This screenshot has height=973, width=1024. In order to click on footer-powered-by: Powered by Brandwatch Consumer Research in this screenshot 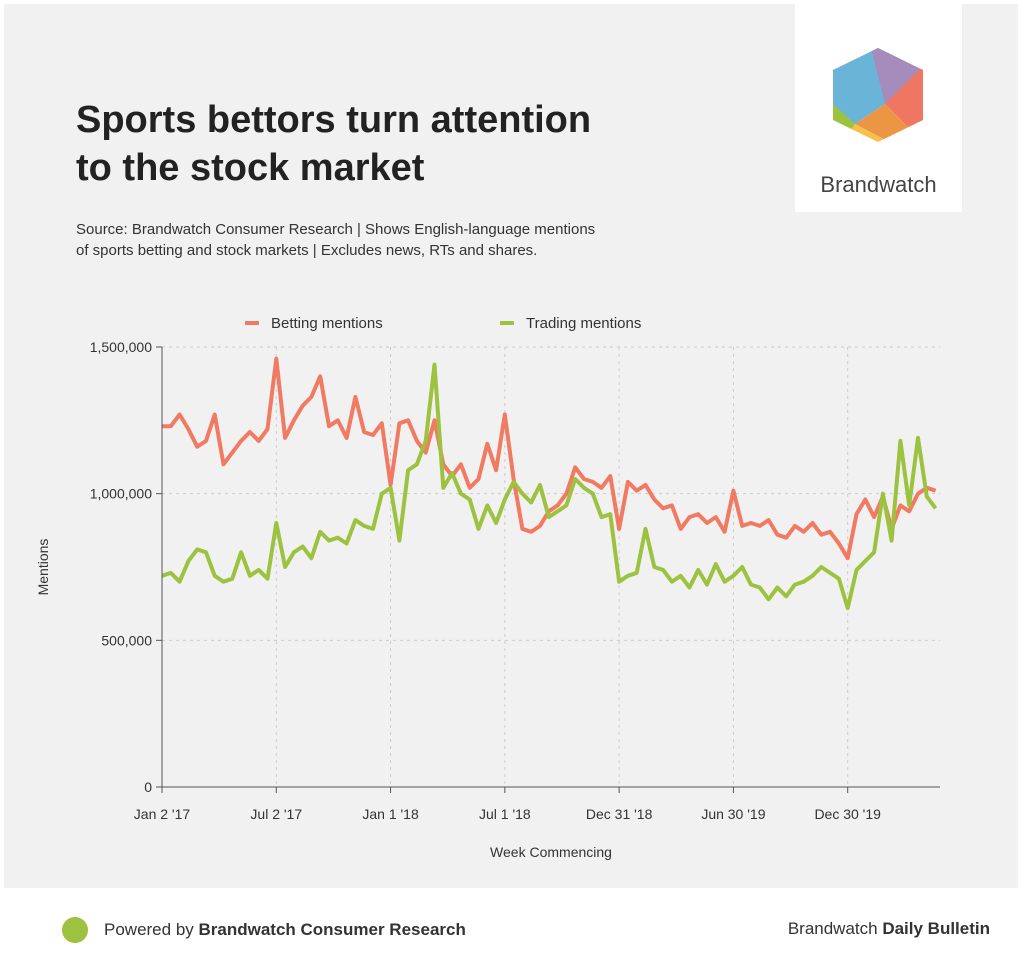, I will do `click(264, 930)`.